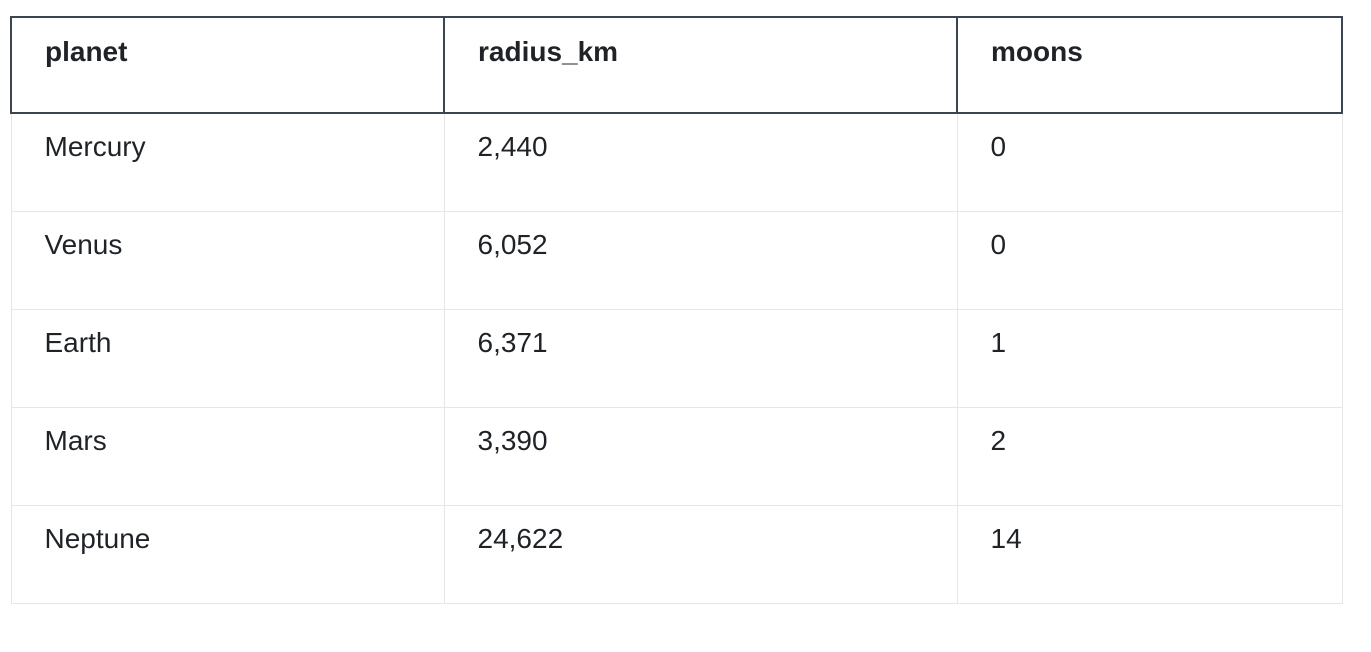 This screenshot has height=652, width=1371. What do you see at coordinates (700, 65) in the screenshot?
I see `column-header-radius-km: radius_km` at bounding box center [700, 65].